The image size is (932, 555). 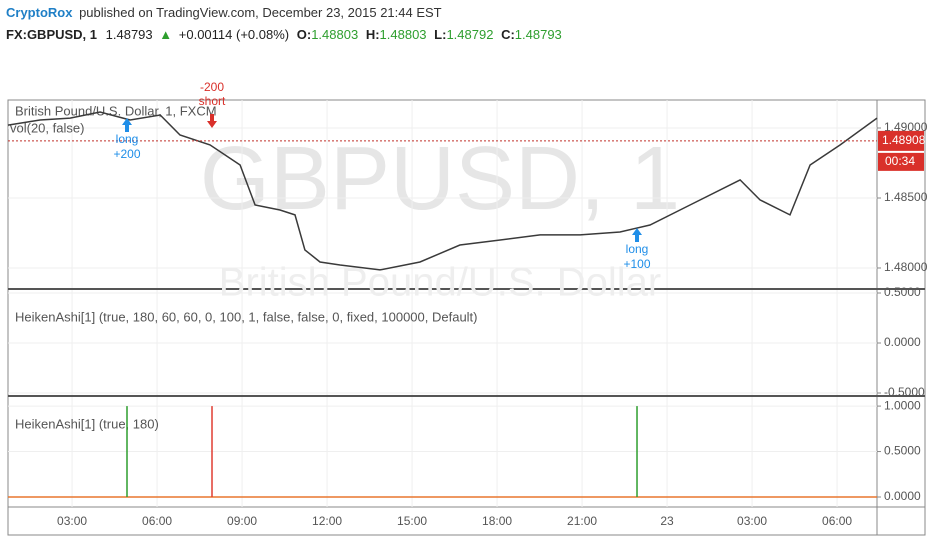 I want to click on x-tick-label: 23, so click(x=667, y=521).